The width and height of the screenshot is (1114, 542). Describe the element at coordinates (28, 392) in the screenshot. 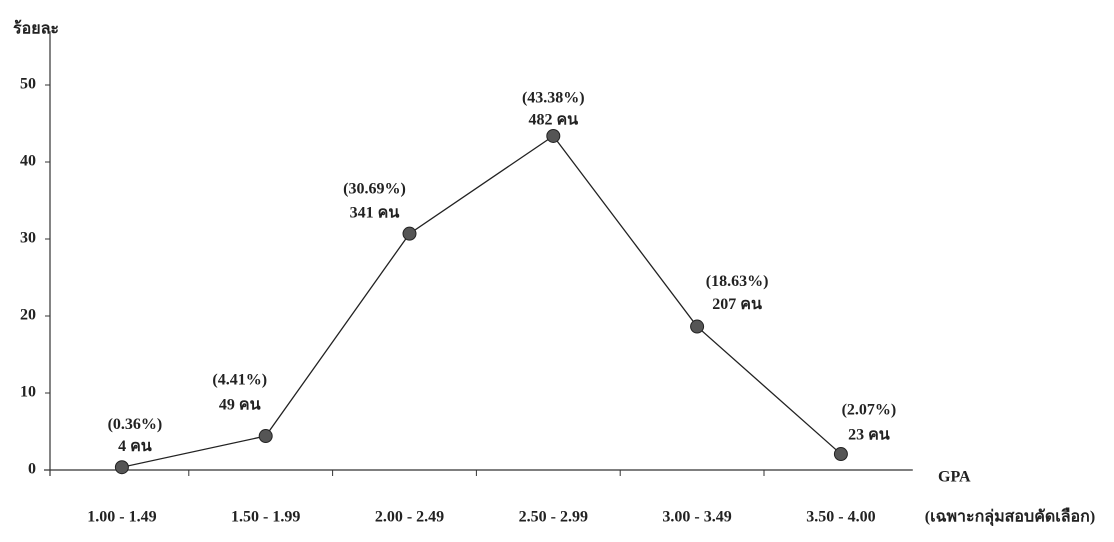

I see `y-tick-label: 10` at that location.